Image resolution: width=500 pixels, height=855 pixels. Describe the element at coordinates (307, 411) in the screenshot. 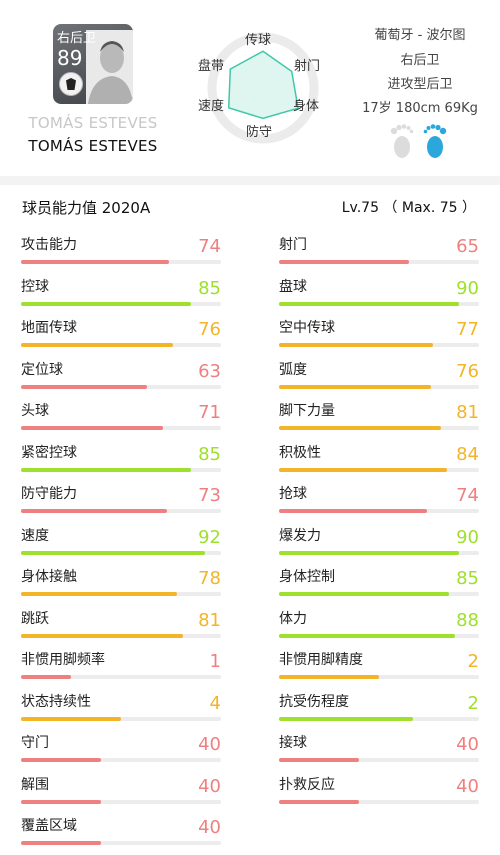

I see `stat-label: 脚下力量` at that location.